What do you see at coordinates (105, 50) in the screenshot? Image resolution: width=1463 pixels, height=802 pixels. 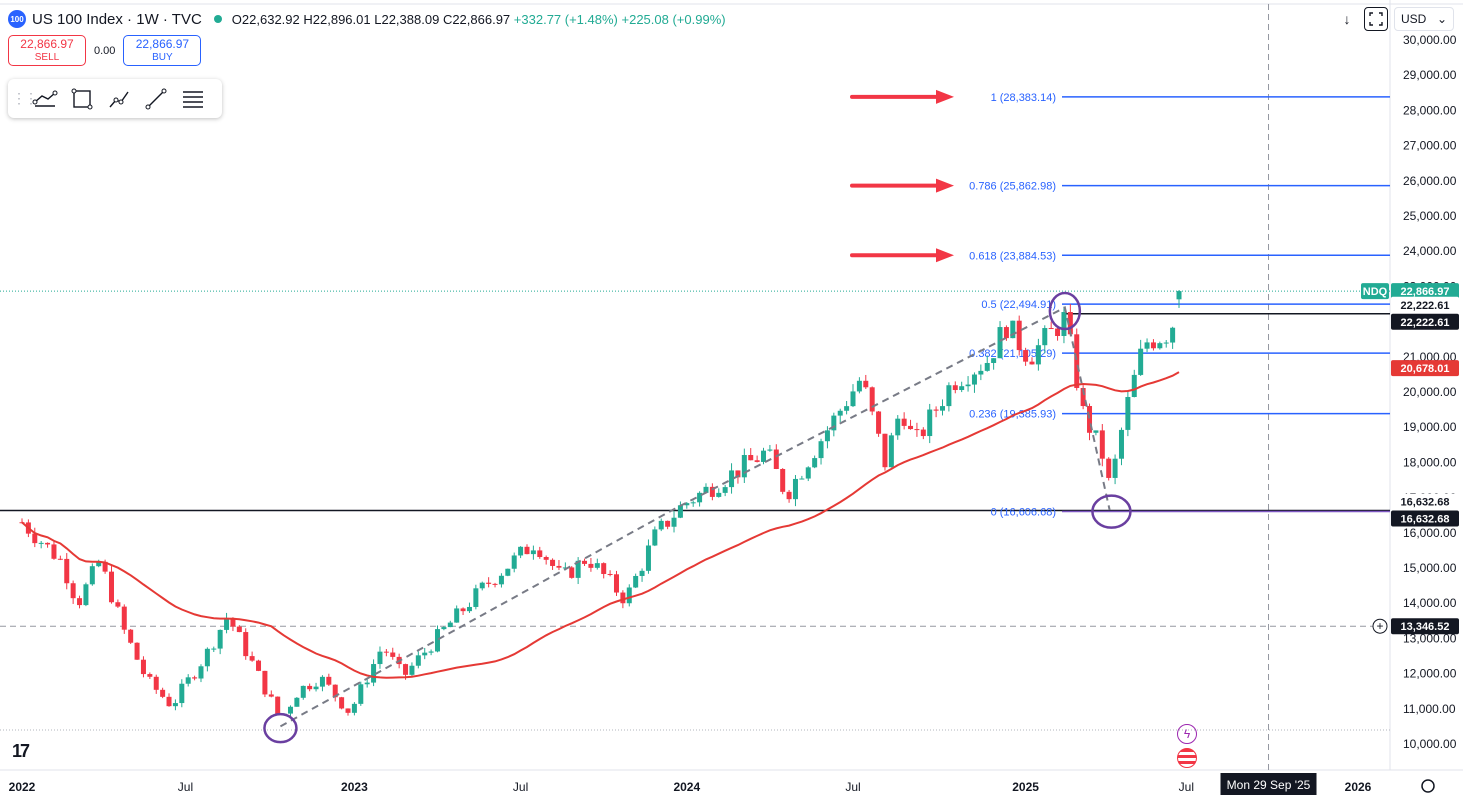 I see `trade-panel: 22,866.97 SELL 0.00 22,866.97 BUY` at bounding box center [105, 50].